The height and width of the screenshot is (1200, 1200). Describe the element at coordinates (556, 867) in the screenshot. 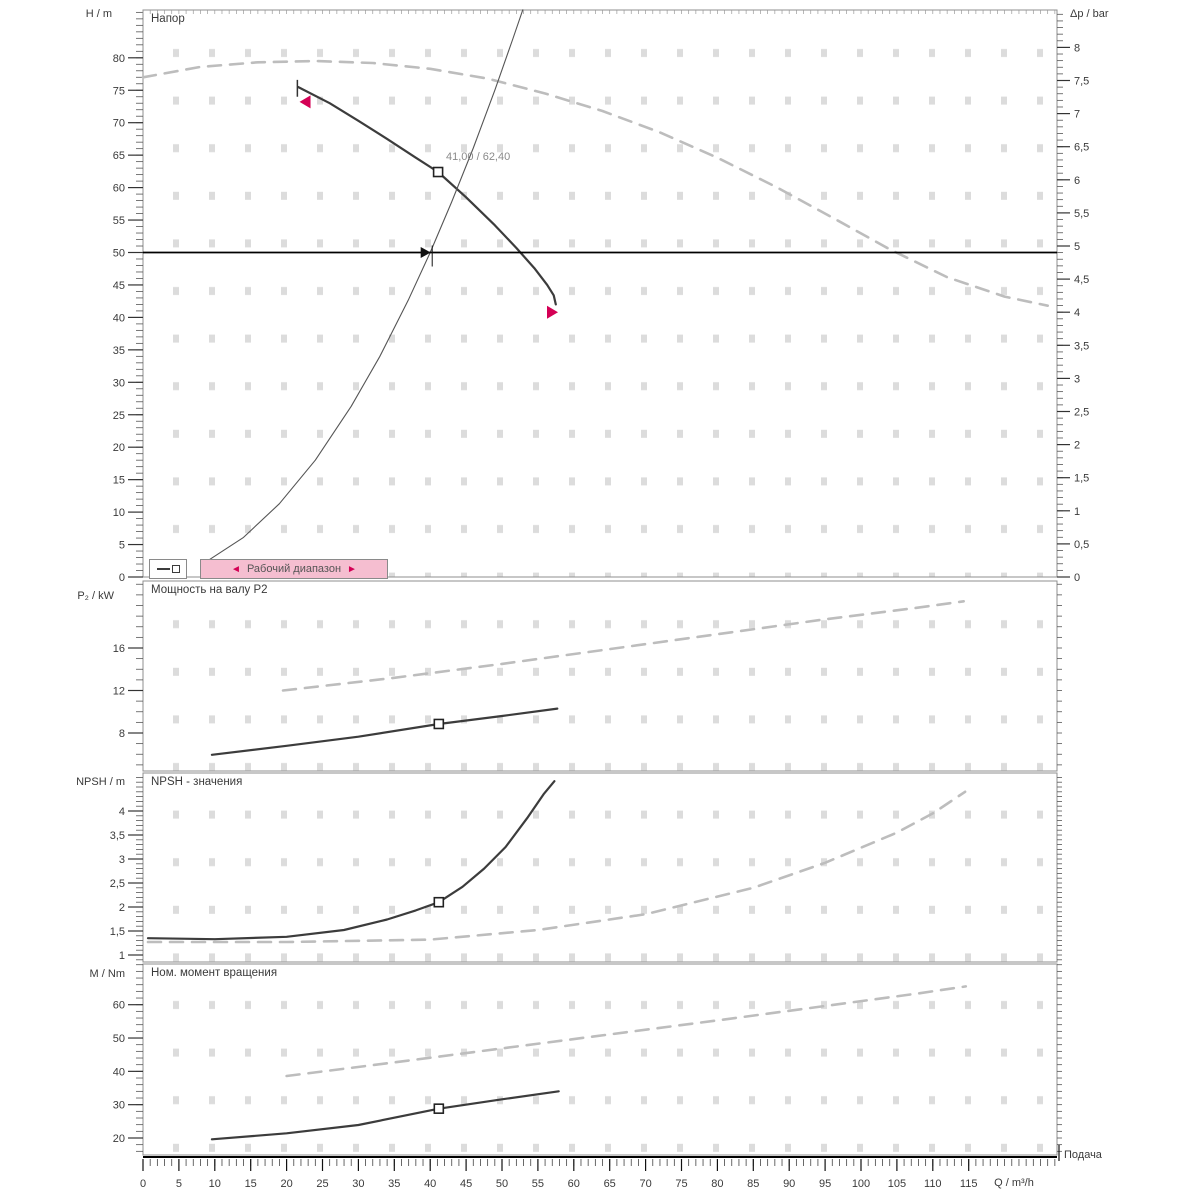

I see `max-speed-npsh-curve` at that location.